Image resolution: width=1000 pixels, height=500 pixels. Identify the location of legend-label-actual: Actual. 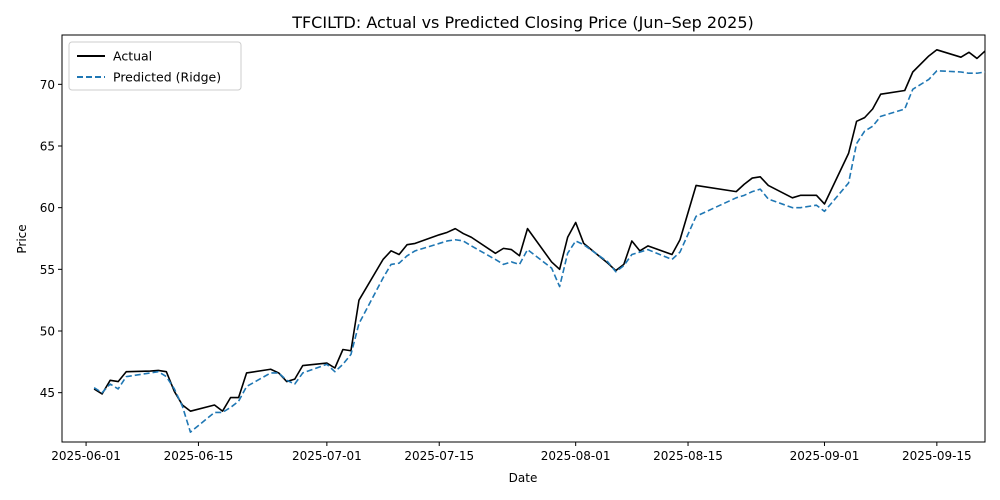
(132, 56).